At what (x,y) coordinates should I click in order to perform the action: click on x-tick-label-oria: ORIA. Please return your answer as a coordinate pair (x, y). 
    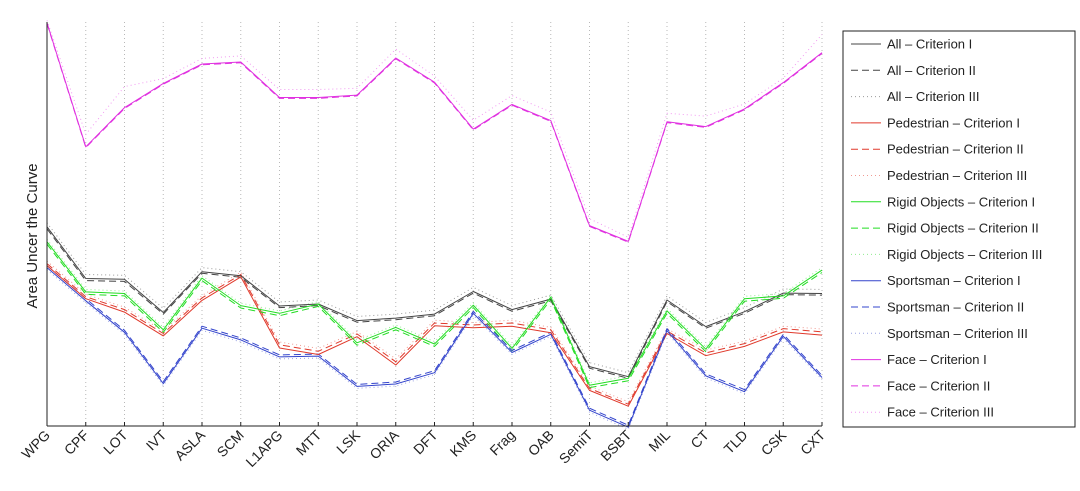
    Looking at the image, I should click on (384, 444).